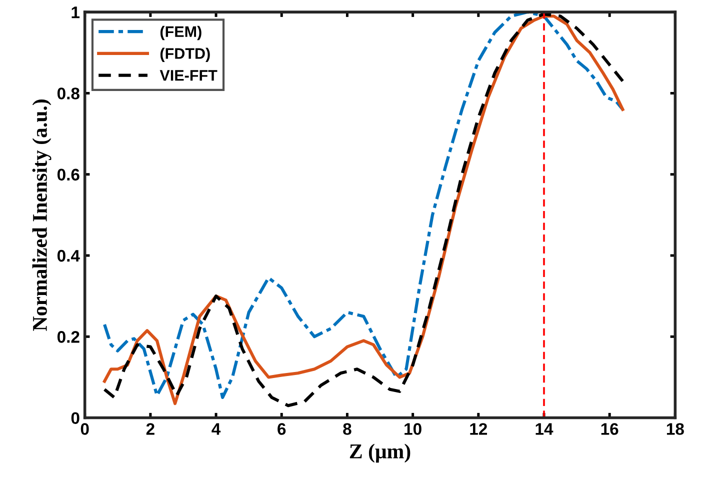  I want to click on y-tick-label: 0.8, so click(68, 94).